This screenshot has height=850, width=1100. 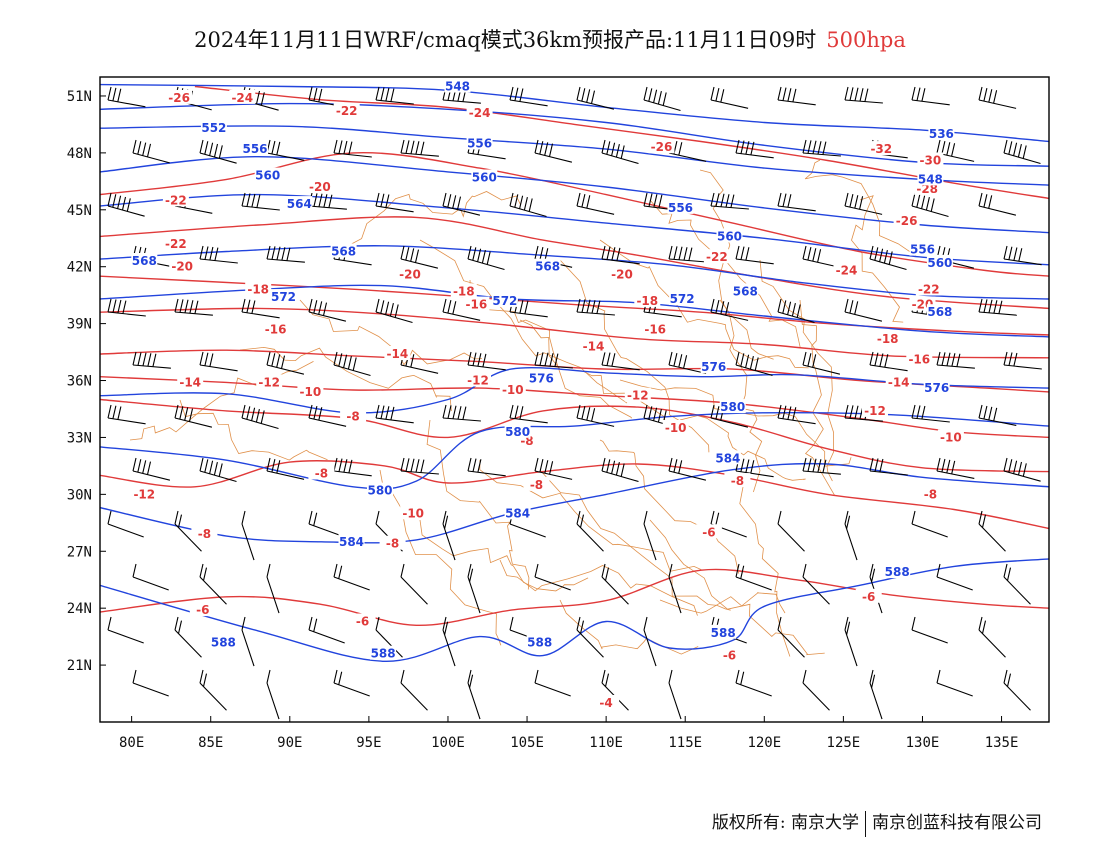 I want to click on lon-tick-label: 95E, so click(x=368, y=743).